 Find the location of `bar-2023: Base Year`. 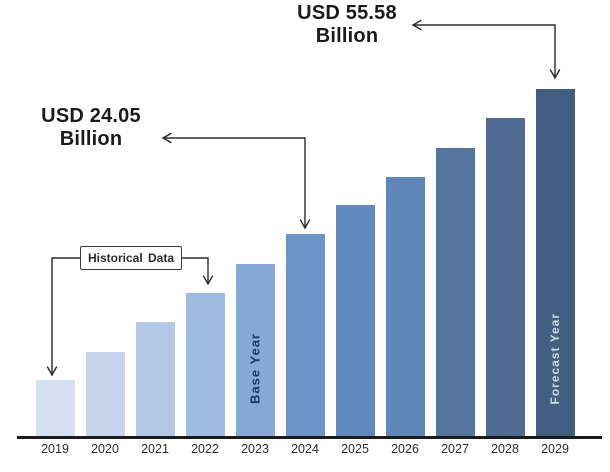

bar-2023: Base Year is located at coordinates (255, 350).